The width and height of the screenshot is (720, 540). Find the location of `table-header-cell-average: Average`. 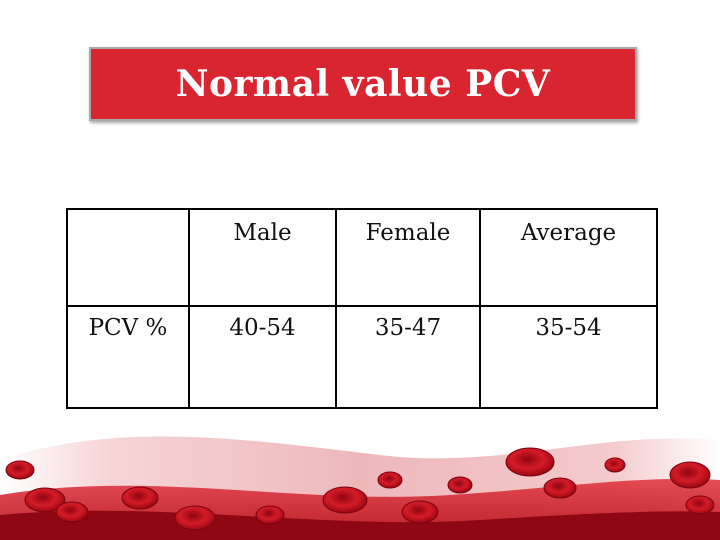

table-header-cell-average: Average is located at coordinates (568, 257).